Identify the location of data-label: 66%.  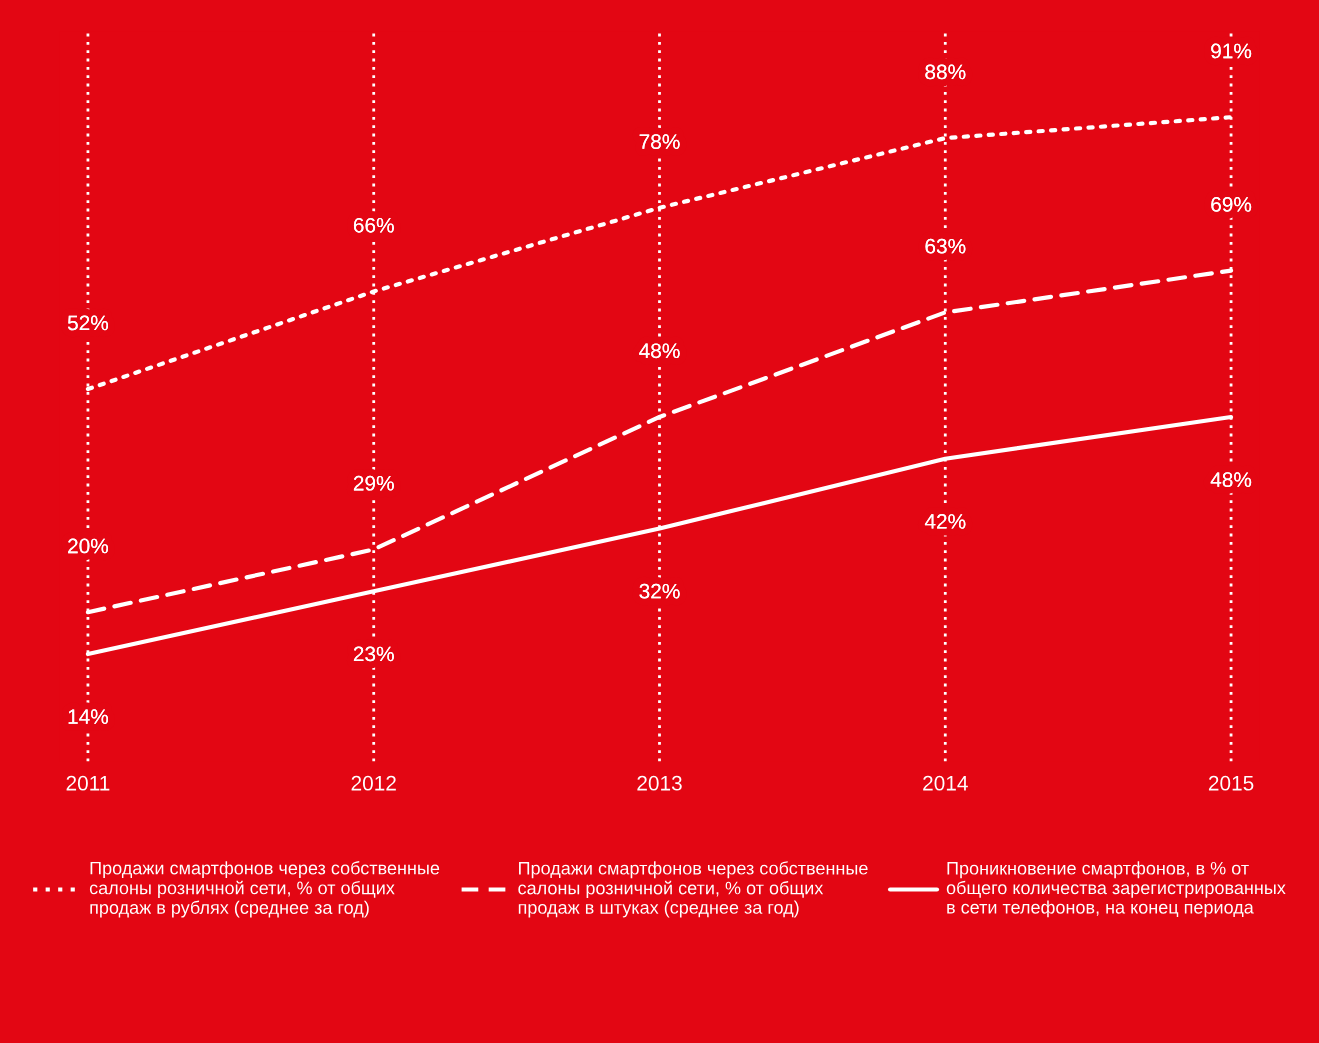
(373, 225).